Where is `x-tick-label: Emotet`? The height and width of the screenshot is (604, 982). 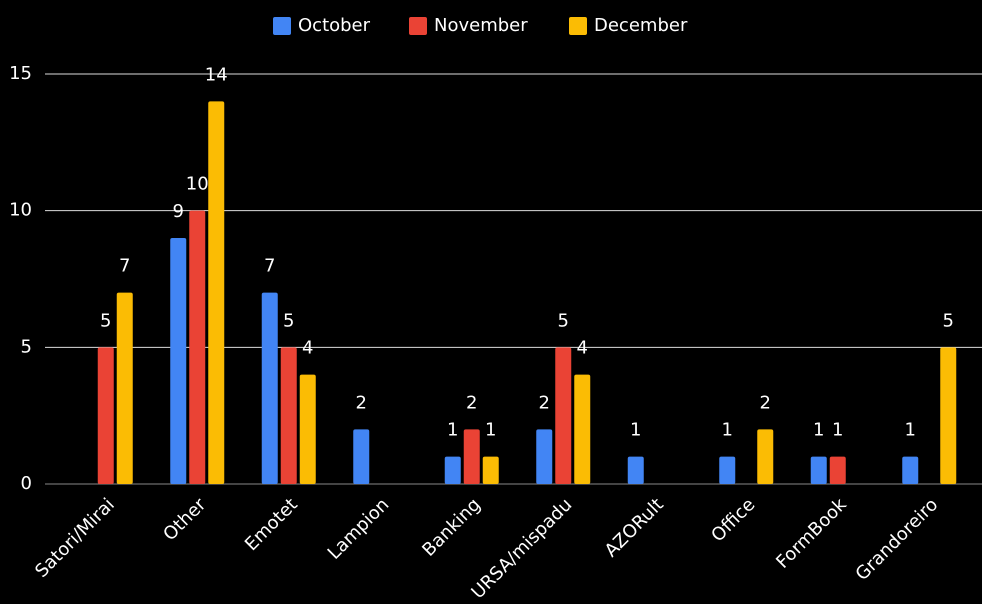 x-tick-label: Emotet is located at coordinates (271, 524).